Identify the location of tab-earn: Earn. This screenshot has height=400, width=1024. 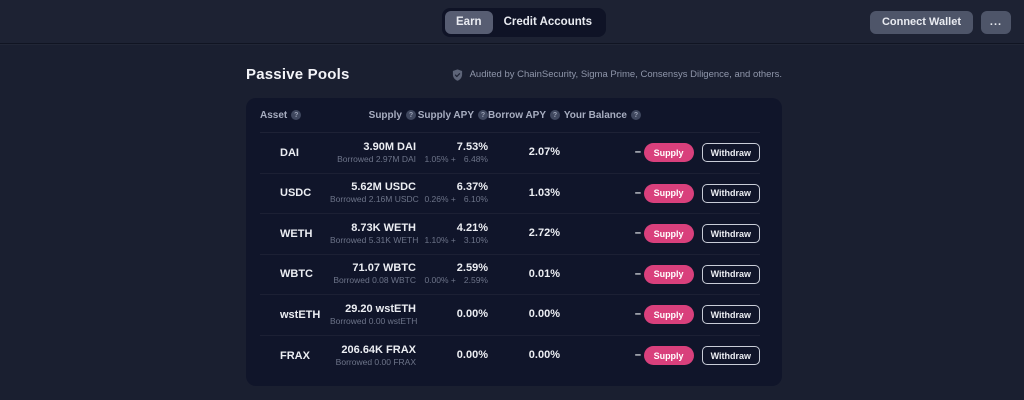
(469, 22).